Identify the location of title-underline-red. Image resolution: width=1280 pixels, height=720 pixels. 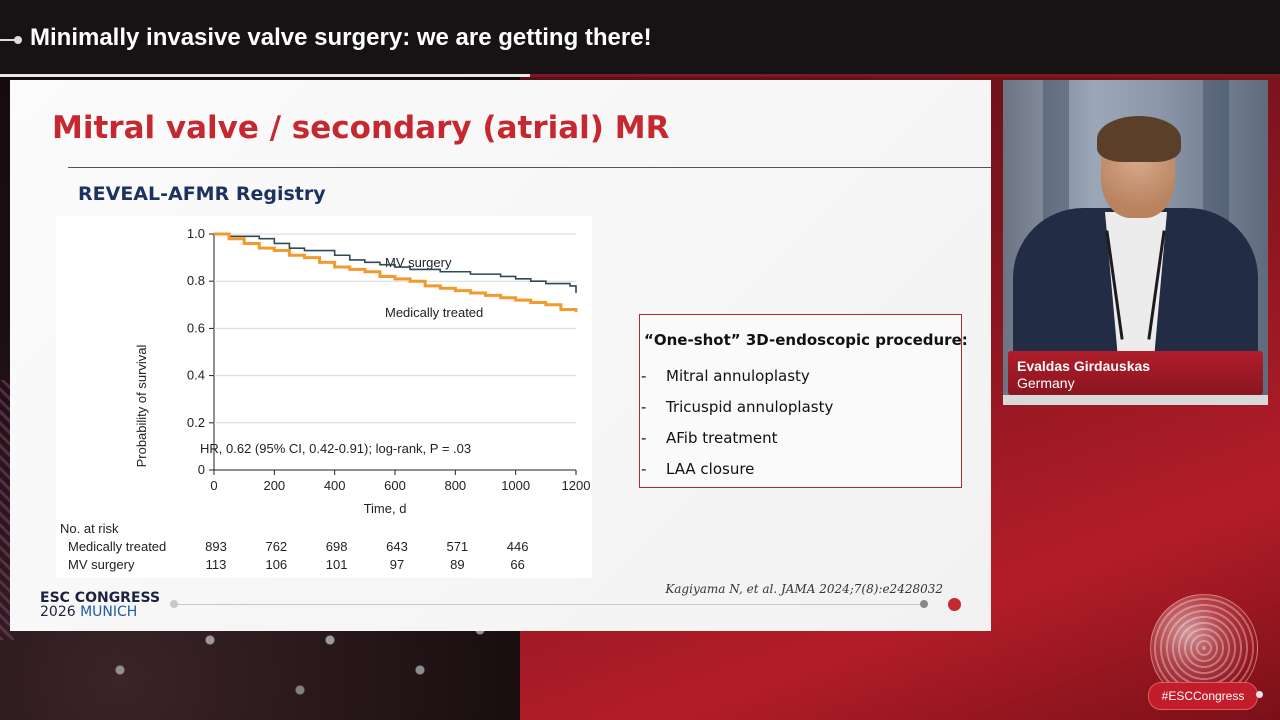
(905, 75).